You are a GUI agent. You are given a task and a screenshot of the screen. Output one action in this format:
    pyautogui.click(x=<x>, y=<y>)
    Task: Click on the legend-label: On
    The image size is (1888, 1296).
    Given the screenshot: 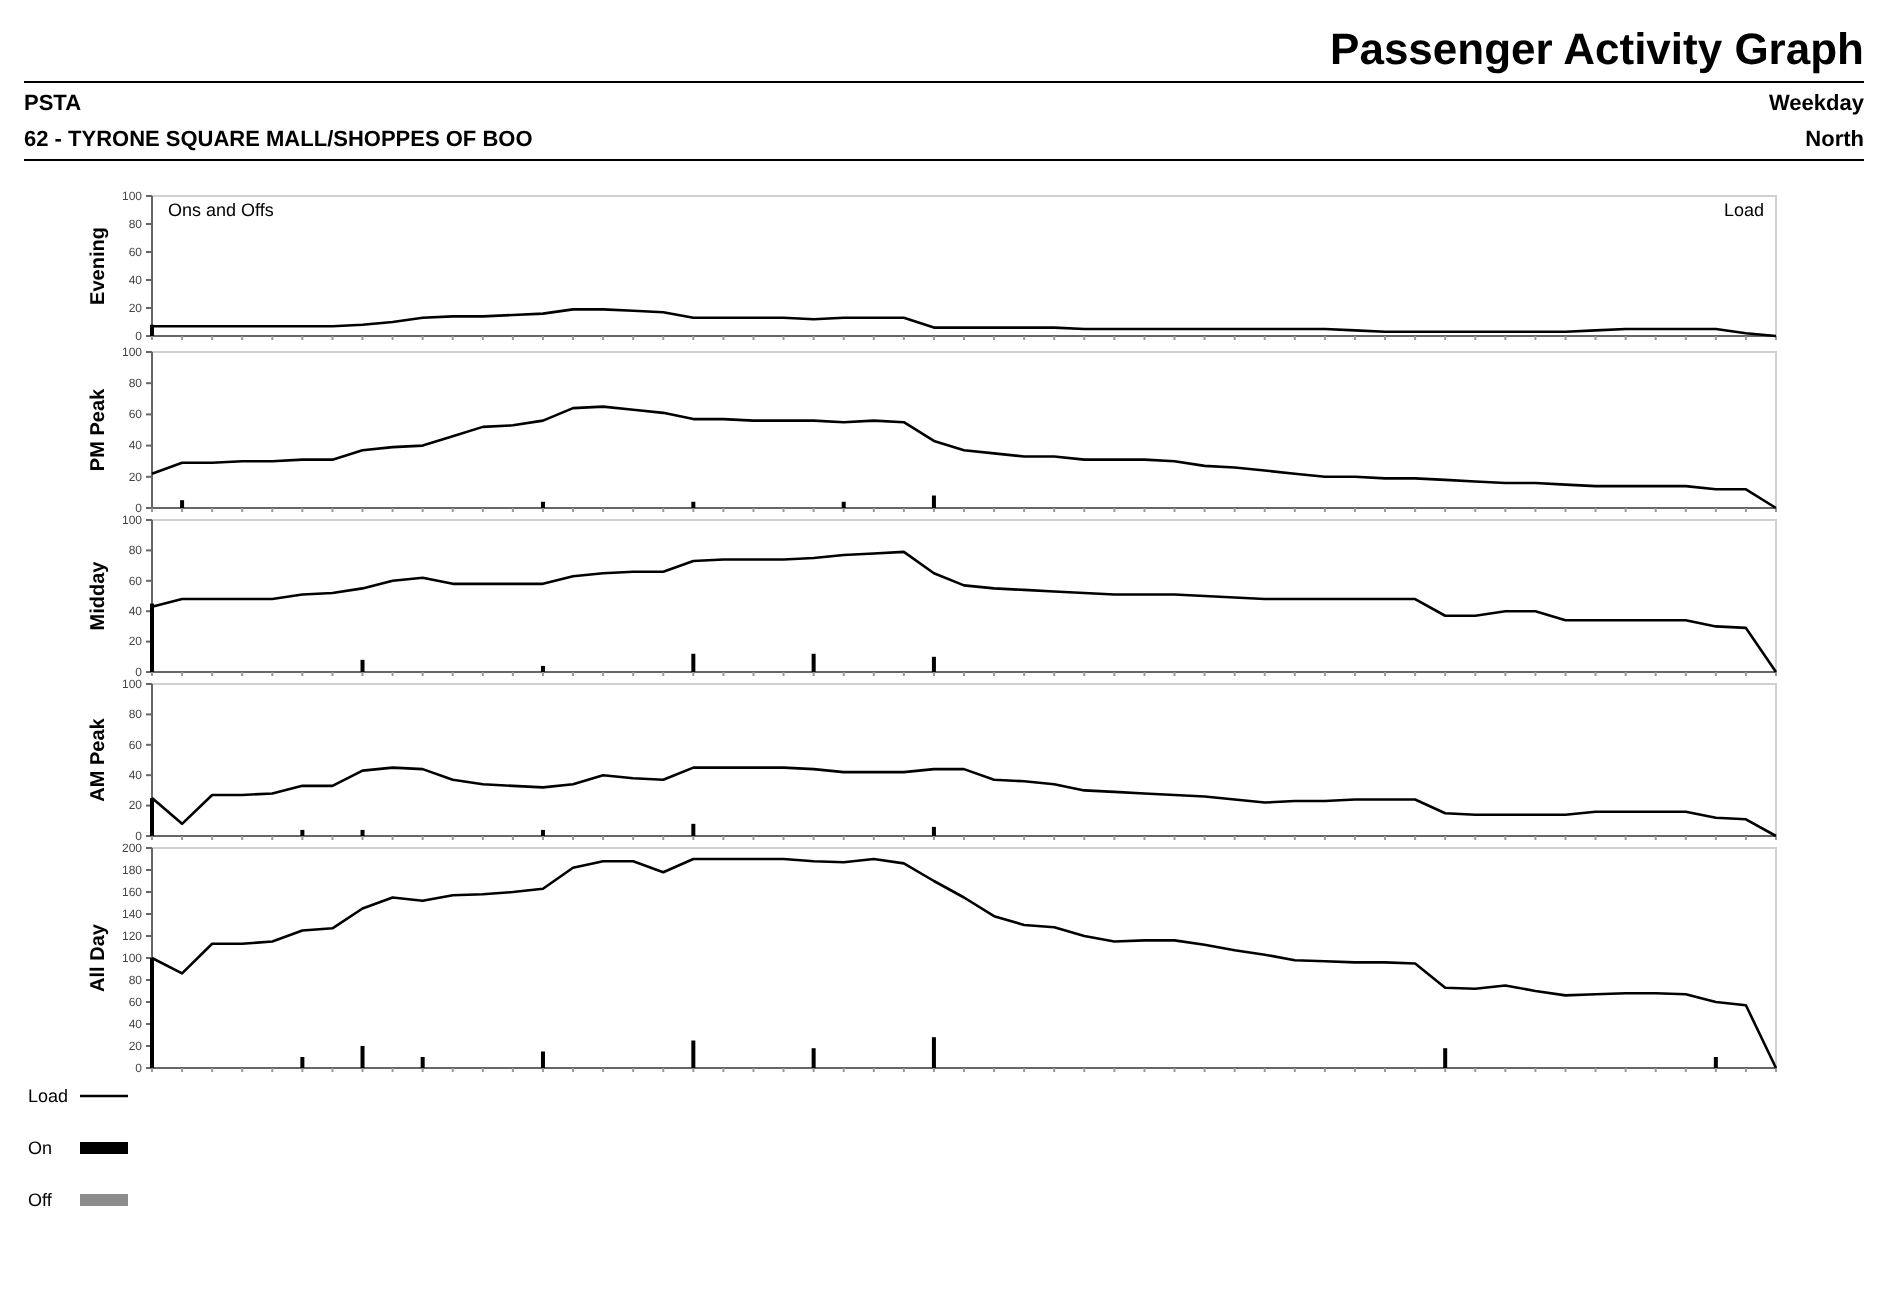 What is the action you would take?
    pyautogui.click(x=40, y=1148)
    